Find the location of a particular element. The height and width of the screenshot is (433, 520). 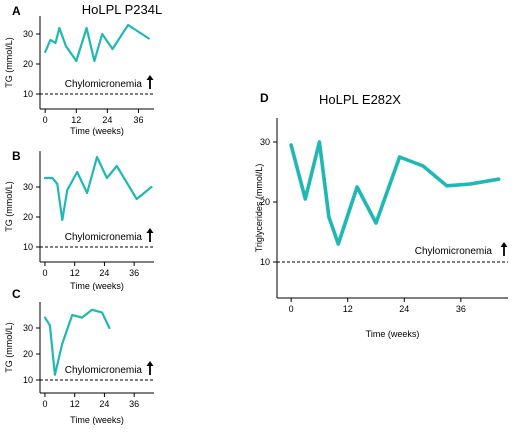

panel-letter: C is located at coordinates (16, 294).